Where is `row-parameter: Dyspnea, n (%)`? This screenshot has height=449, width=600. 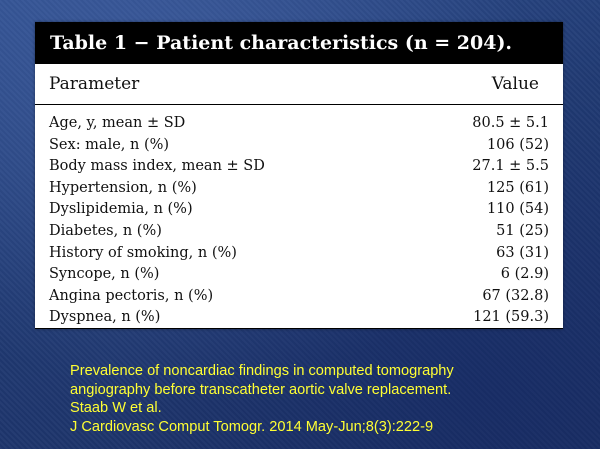 row-parameter: Dyspnea, n (%) is located at coordinates (105, 317).